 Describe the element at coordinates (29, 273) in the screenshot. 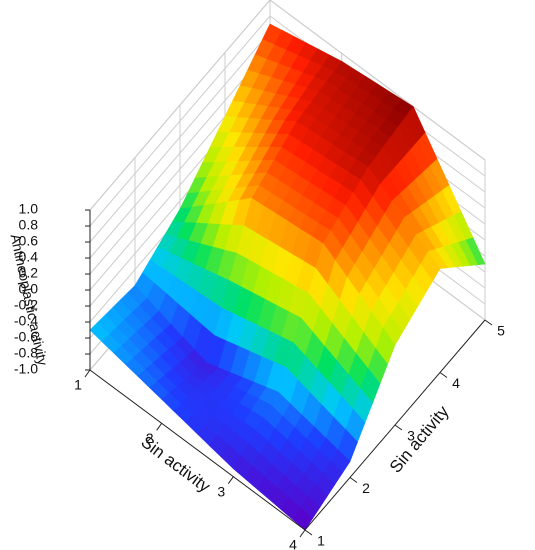

I see `z-tick-label: 0.2` at that location.